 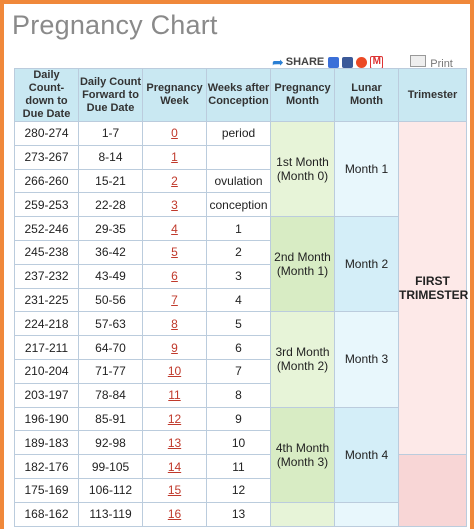 What do you see at coordinates (46, 252) in the screenshot?
I see `countdown-cell: 245-238` at bounding box center [46, 252].